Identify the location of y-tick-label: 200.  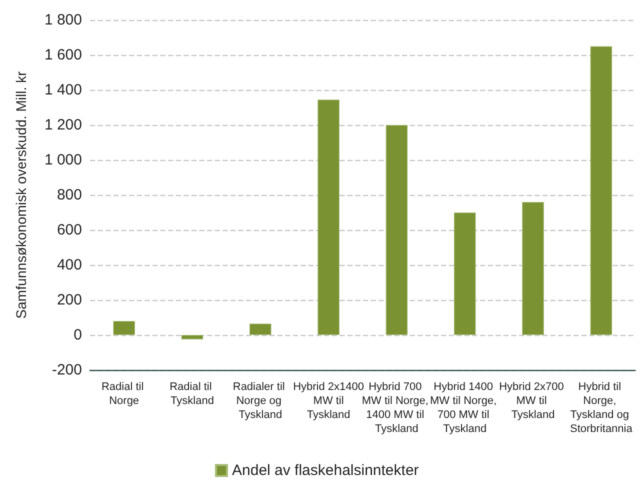
(69, 300).